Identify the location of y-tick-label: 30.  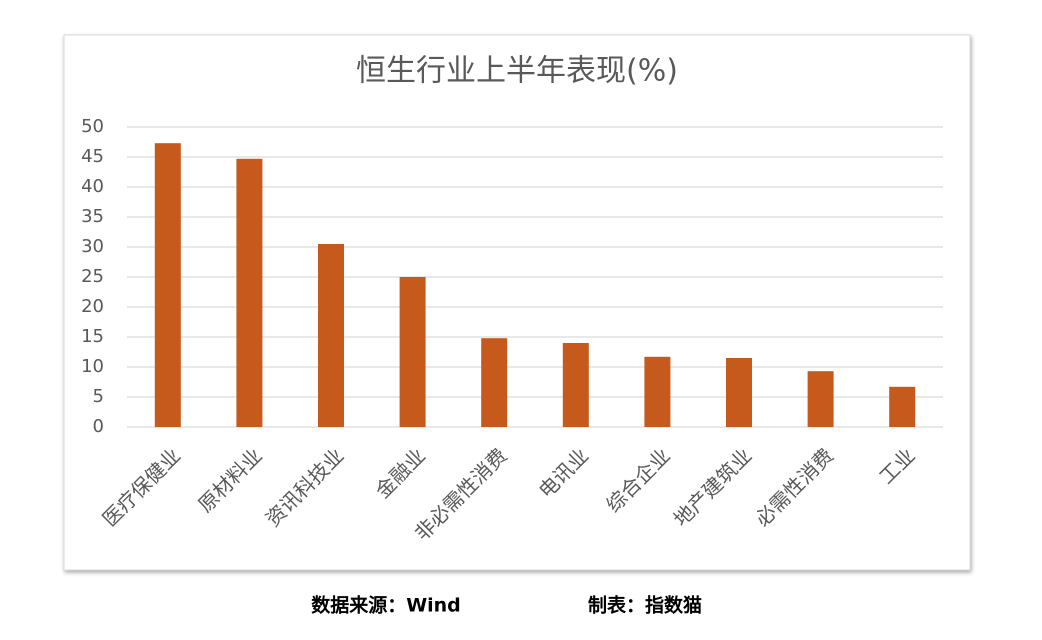
(92, 246).